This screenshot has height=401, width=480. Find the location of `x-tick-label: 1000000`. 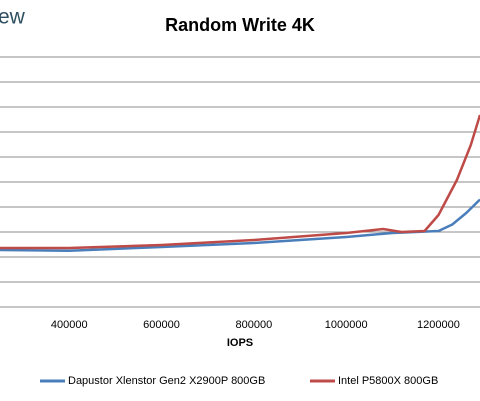

x-tick-label: 1000000 is located at coordinates (346, 325).